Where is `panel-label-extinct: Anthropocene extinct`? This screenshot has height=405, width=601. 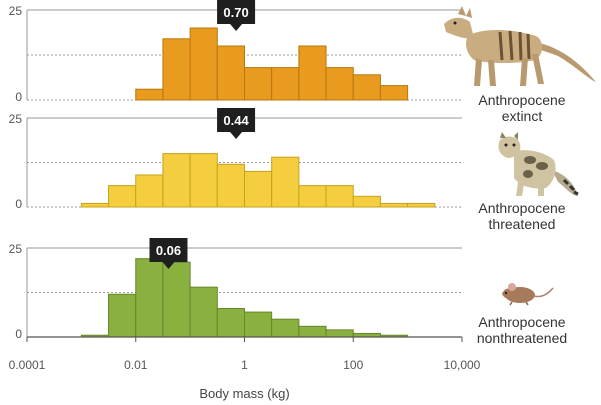
panel-label-extinct: Anthropocene extinct is located at coordinates (522, 108).